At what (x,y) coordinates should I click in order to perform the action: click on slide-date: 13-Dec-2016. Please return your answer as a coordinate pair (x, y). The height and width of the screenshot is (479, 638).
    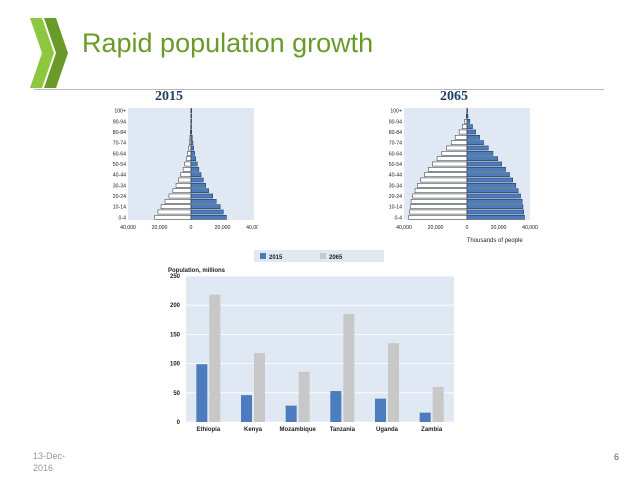
    Looking at the image, I should click on (49, 462).